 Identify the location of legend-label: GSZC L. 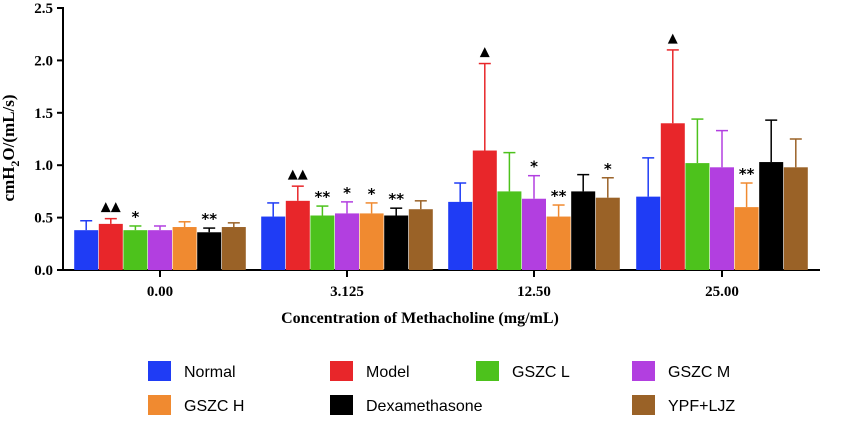
(541, 372).